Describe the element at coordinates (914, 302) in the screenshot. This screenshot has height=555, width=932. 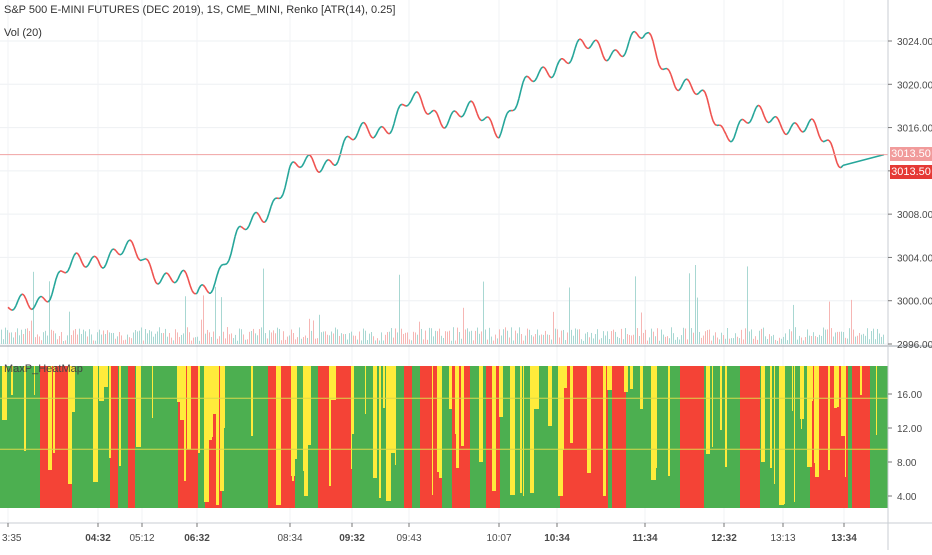
I see `price-tick-label: 3000.00` at that location.